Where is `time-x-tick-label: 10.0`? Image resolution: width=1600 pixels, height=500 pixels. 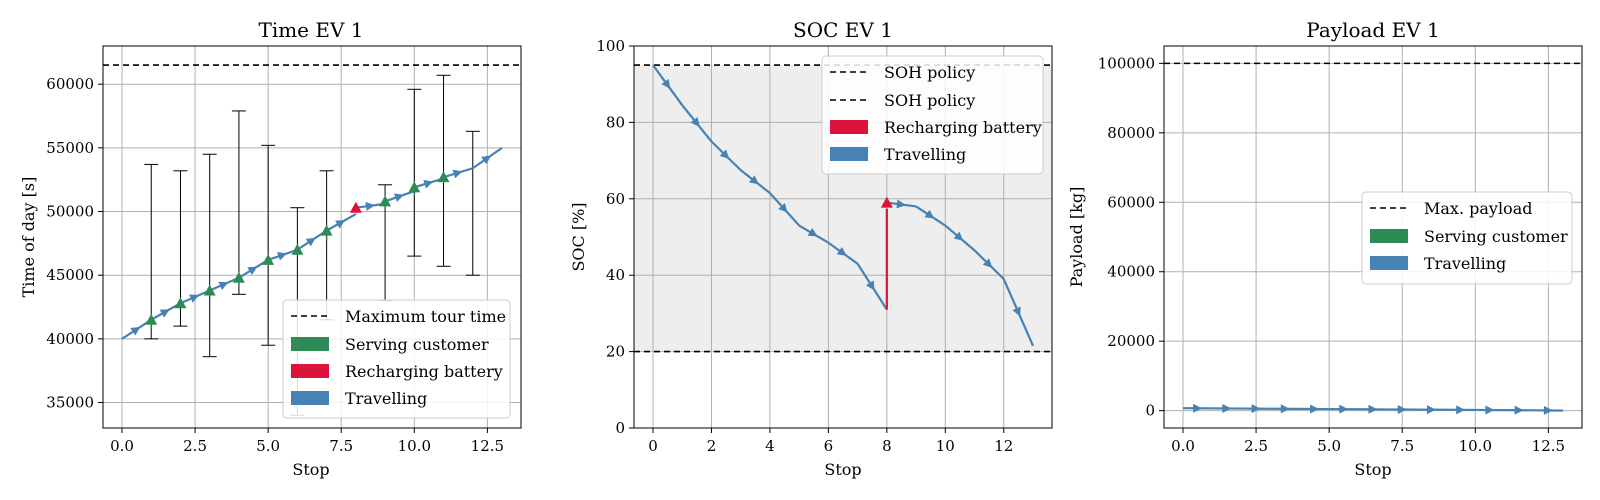 time-x-tick-label: 10.0 is located at coordinates (414, 446).